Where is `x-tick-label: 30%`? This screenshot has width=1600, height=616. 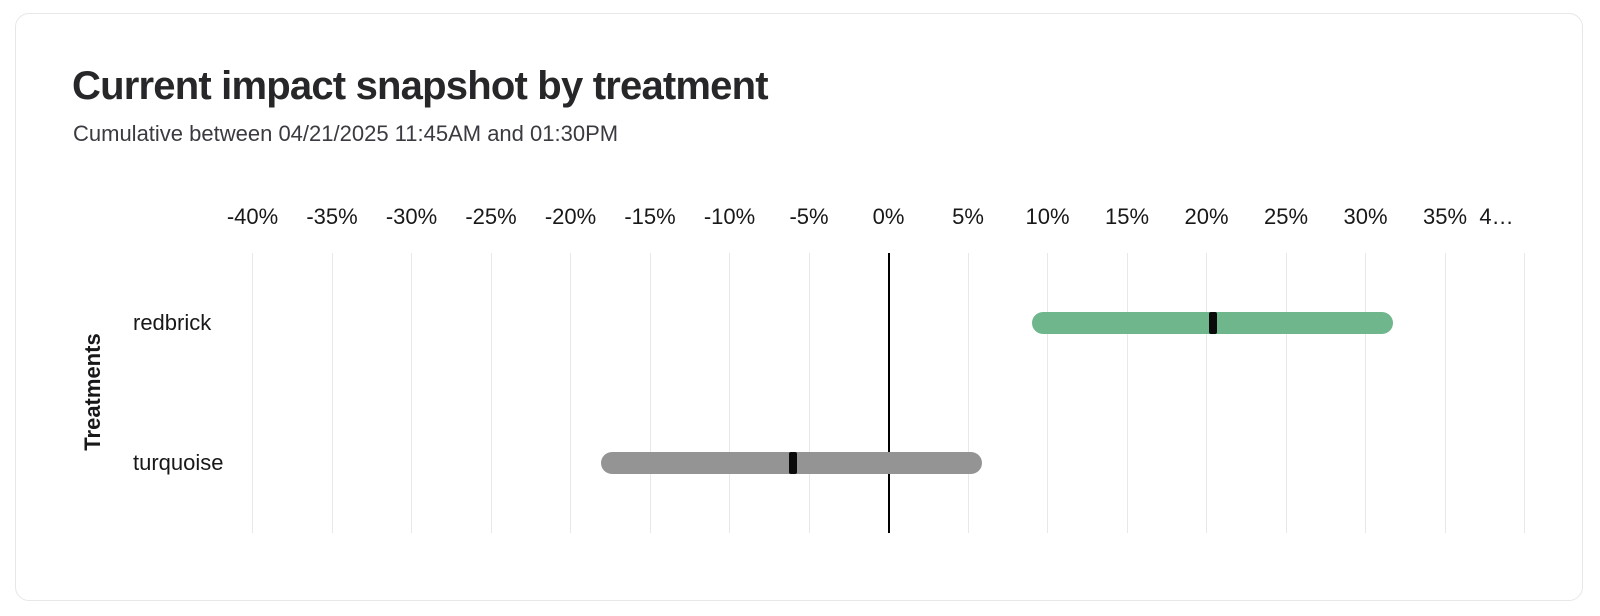 x-tick-label: 30% is located at coordinates (1365, 216).